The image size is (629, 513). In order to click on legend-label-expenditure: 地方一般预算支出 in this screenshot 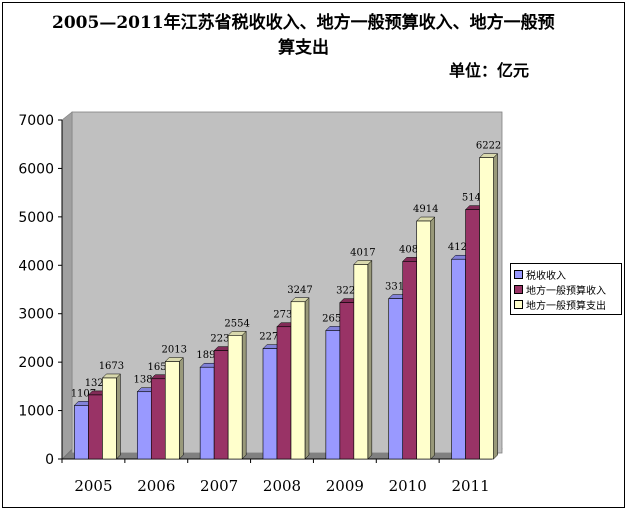, I will do `click(566, 306)`.